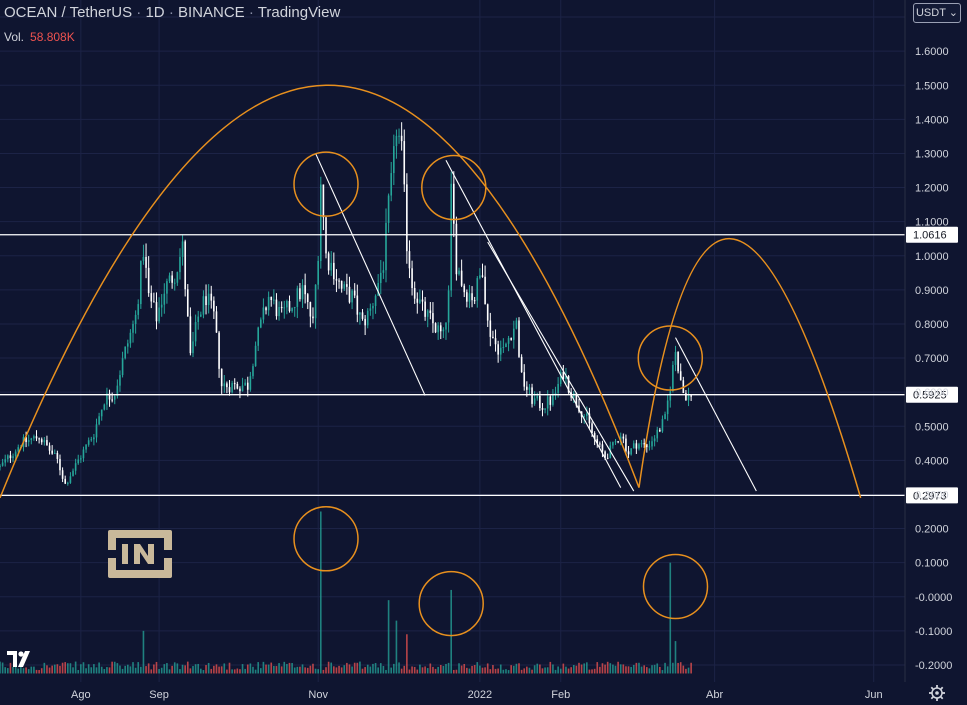 The height and width of the screenshot is (705, 967). I want to click on price-tick-label: 0.8000, so click(932, 325).